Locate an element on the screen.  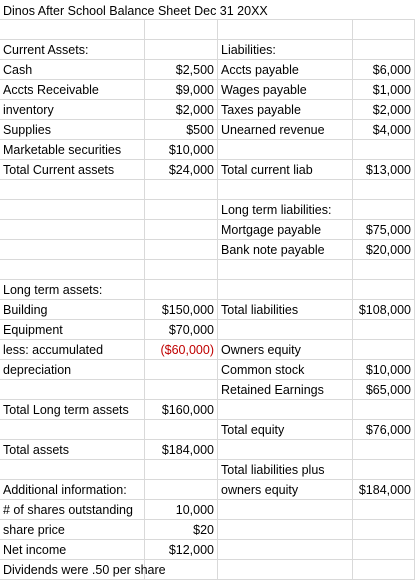
cell: $65,000 is located at coordinates (384, 390).